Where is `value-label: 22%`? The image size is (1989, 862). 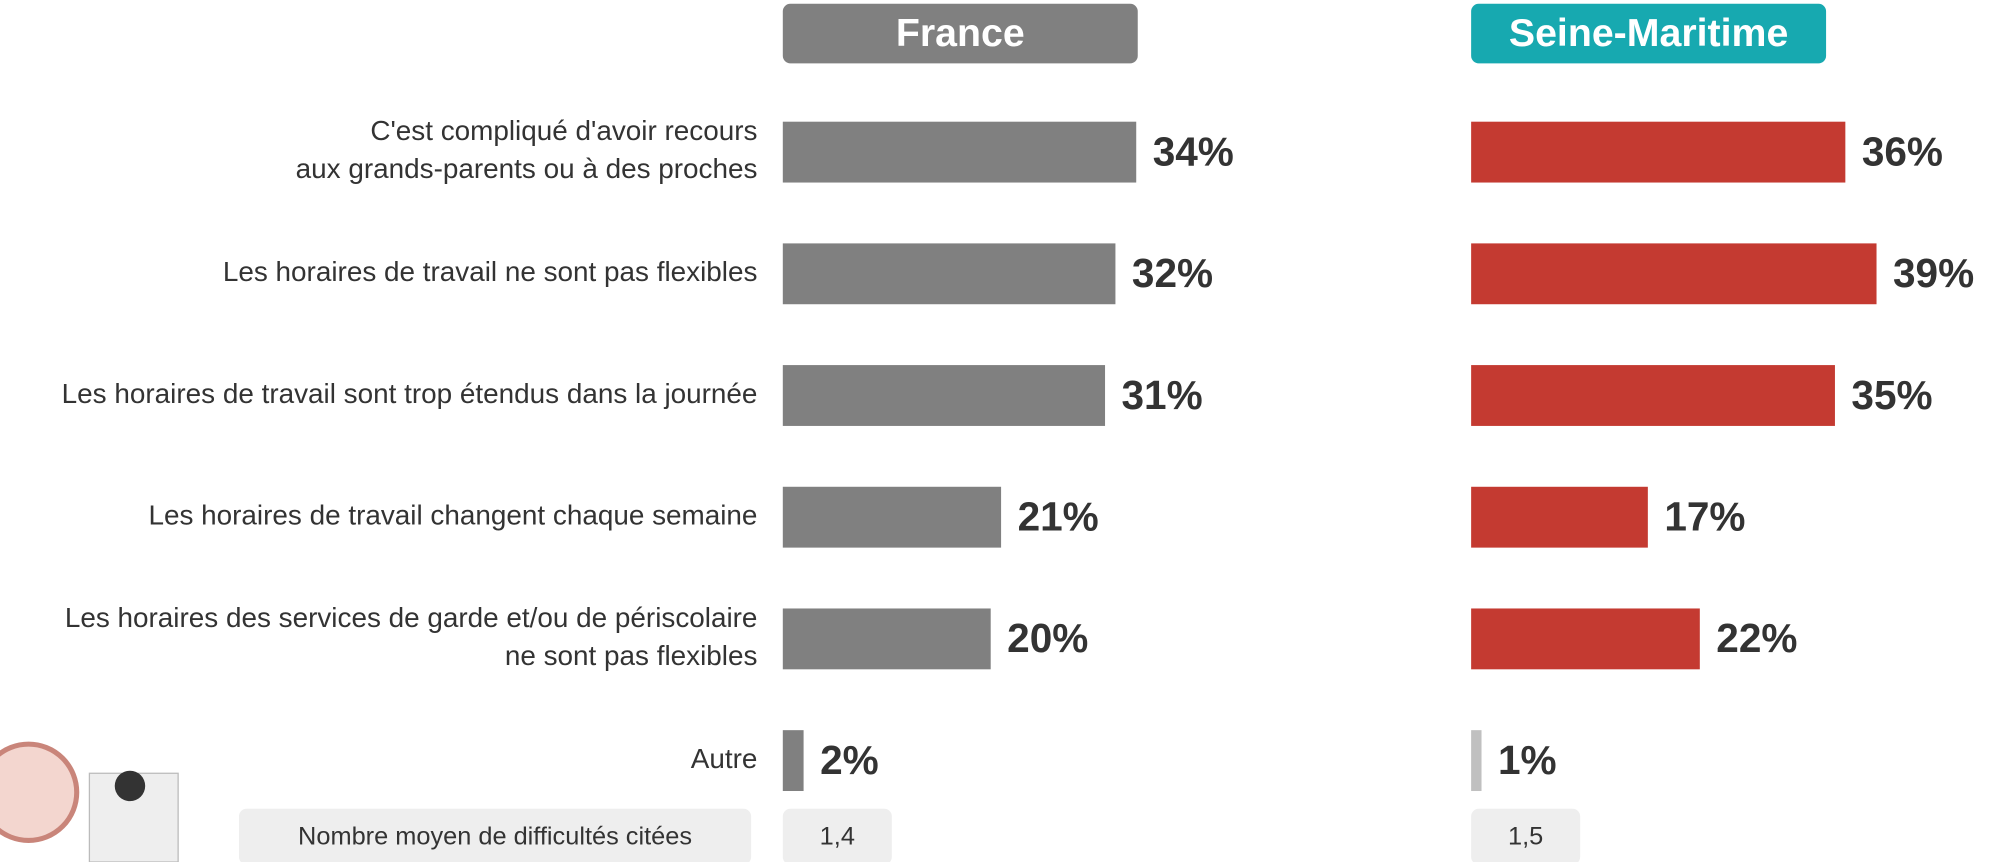 value-label: 22% is located at coordinates (1756, 638).